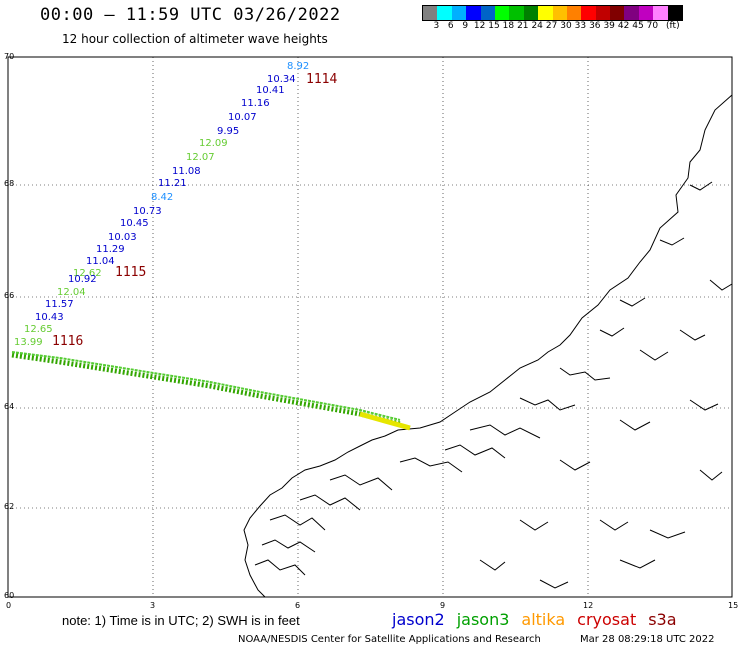  I want to click on track-jason3, so click(211, 391).